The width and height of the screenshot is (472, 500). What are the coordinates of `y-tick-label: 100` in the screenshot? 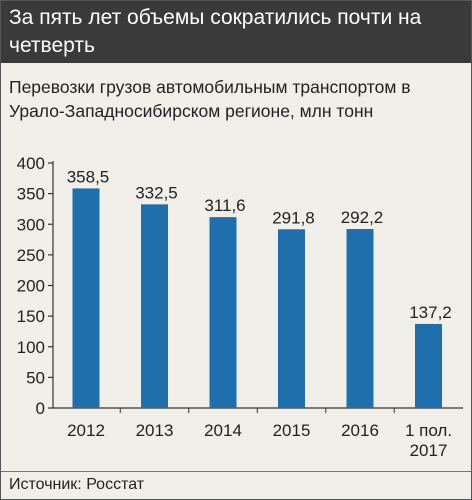 It's located at (31, 347).